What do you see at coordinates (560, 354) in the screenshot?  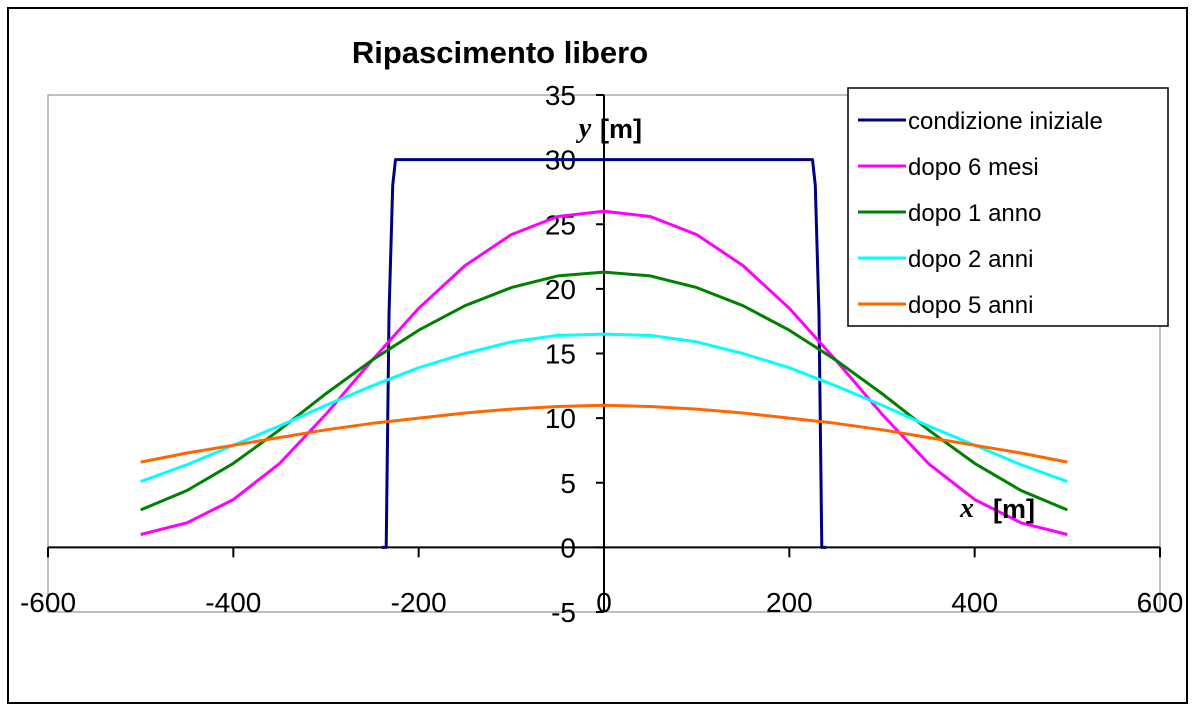 I see `y-tick-label: 15` at bounding box center [560, 354].